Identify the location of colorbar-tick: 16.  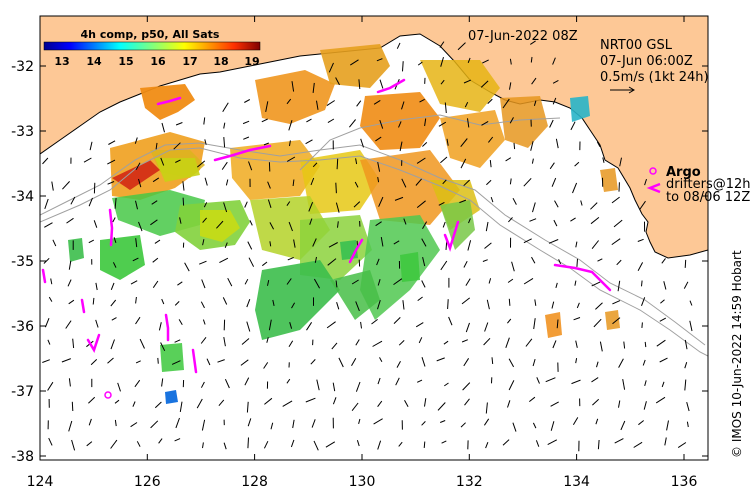
(158, 61).